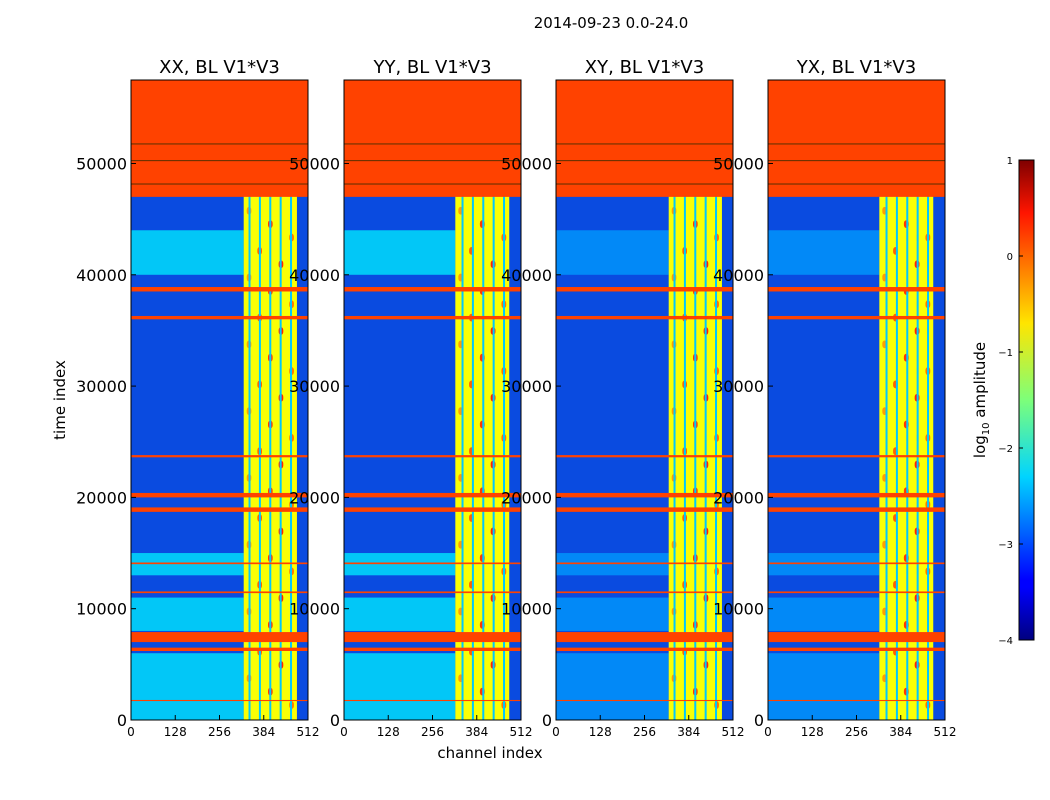 Image resolution: width=1050 pixels, height=800 pixels. Describe the element at coordinates (1005, 641) in the screenshot. I see `colorbar-tick-label: −4` at that location.